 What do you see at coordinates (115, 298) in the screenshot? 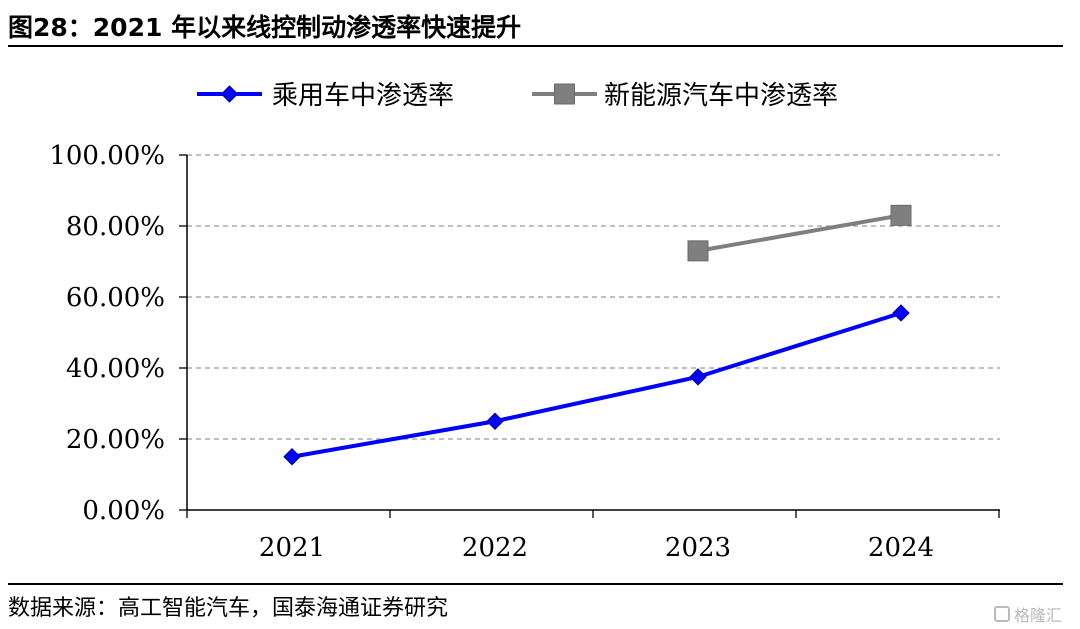
I see `y-tick-label: 60.00%` at bounding box center [115, 298].